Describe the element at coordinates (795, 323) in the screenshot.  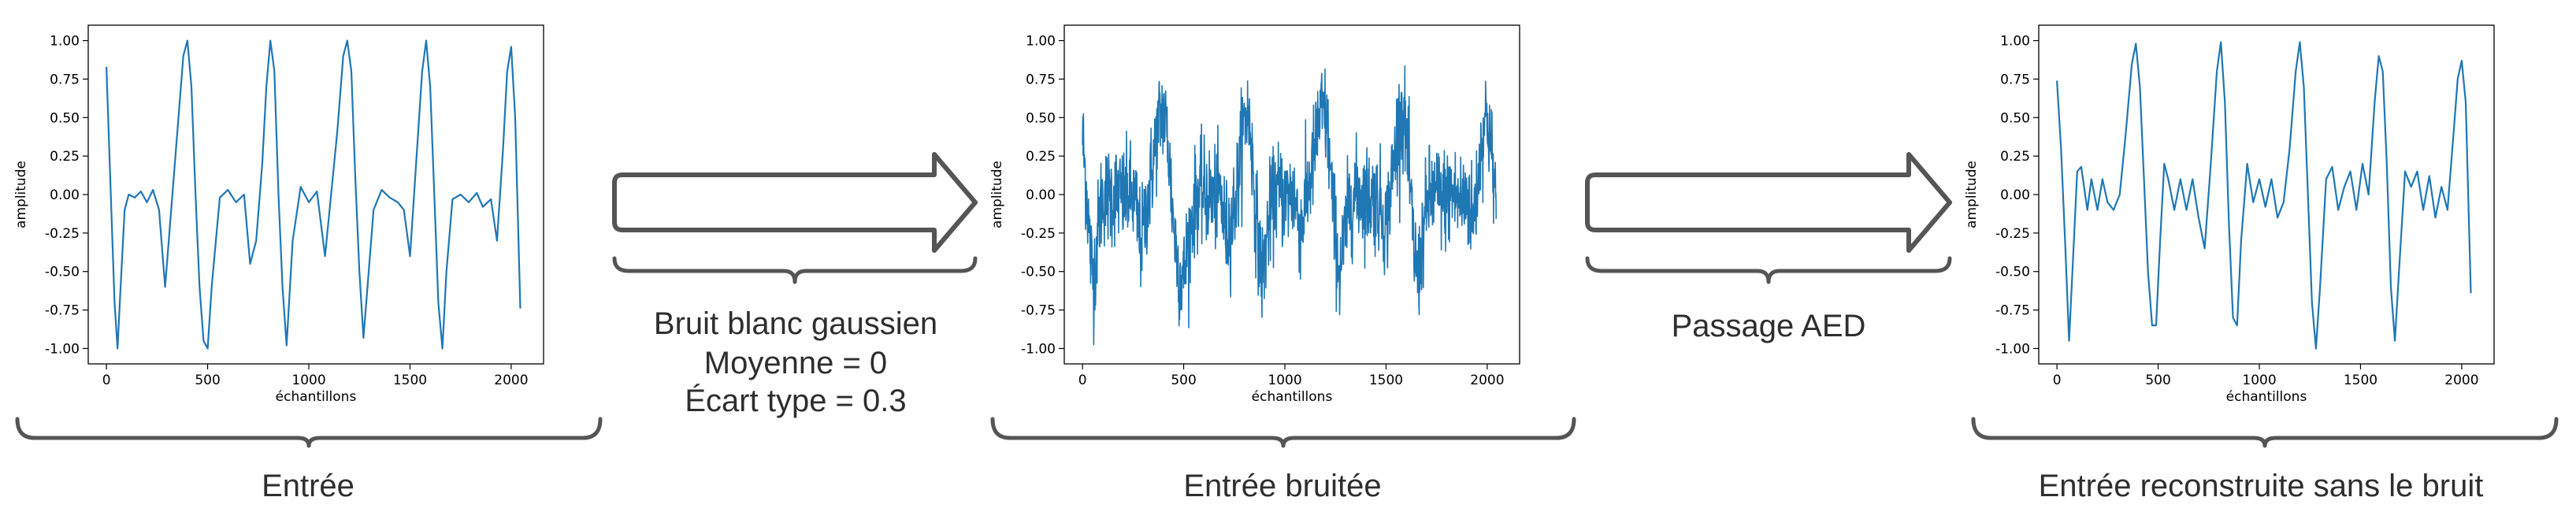
I see `noise-caption-line-1: Bruit blanc gaussien` at that location.